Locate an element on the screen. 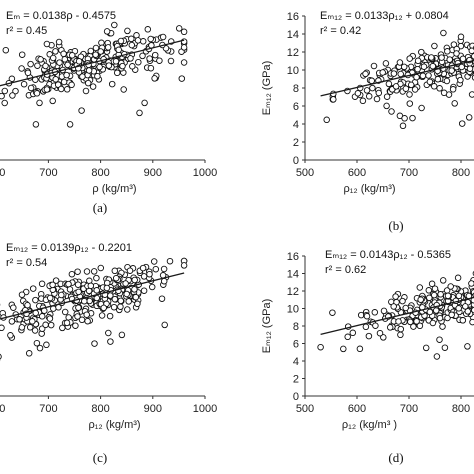  x-tick-label: 500 is located at coordinates (305, 173).